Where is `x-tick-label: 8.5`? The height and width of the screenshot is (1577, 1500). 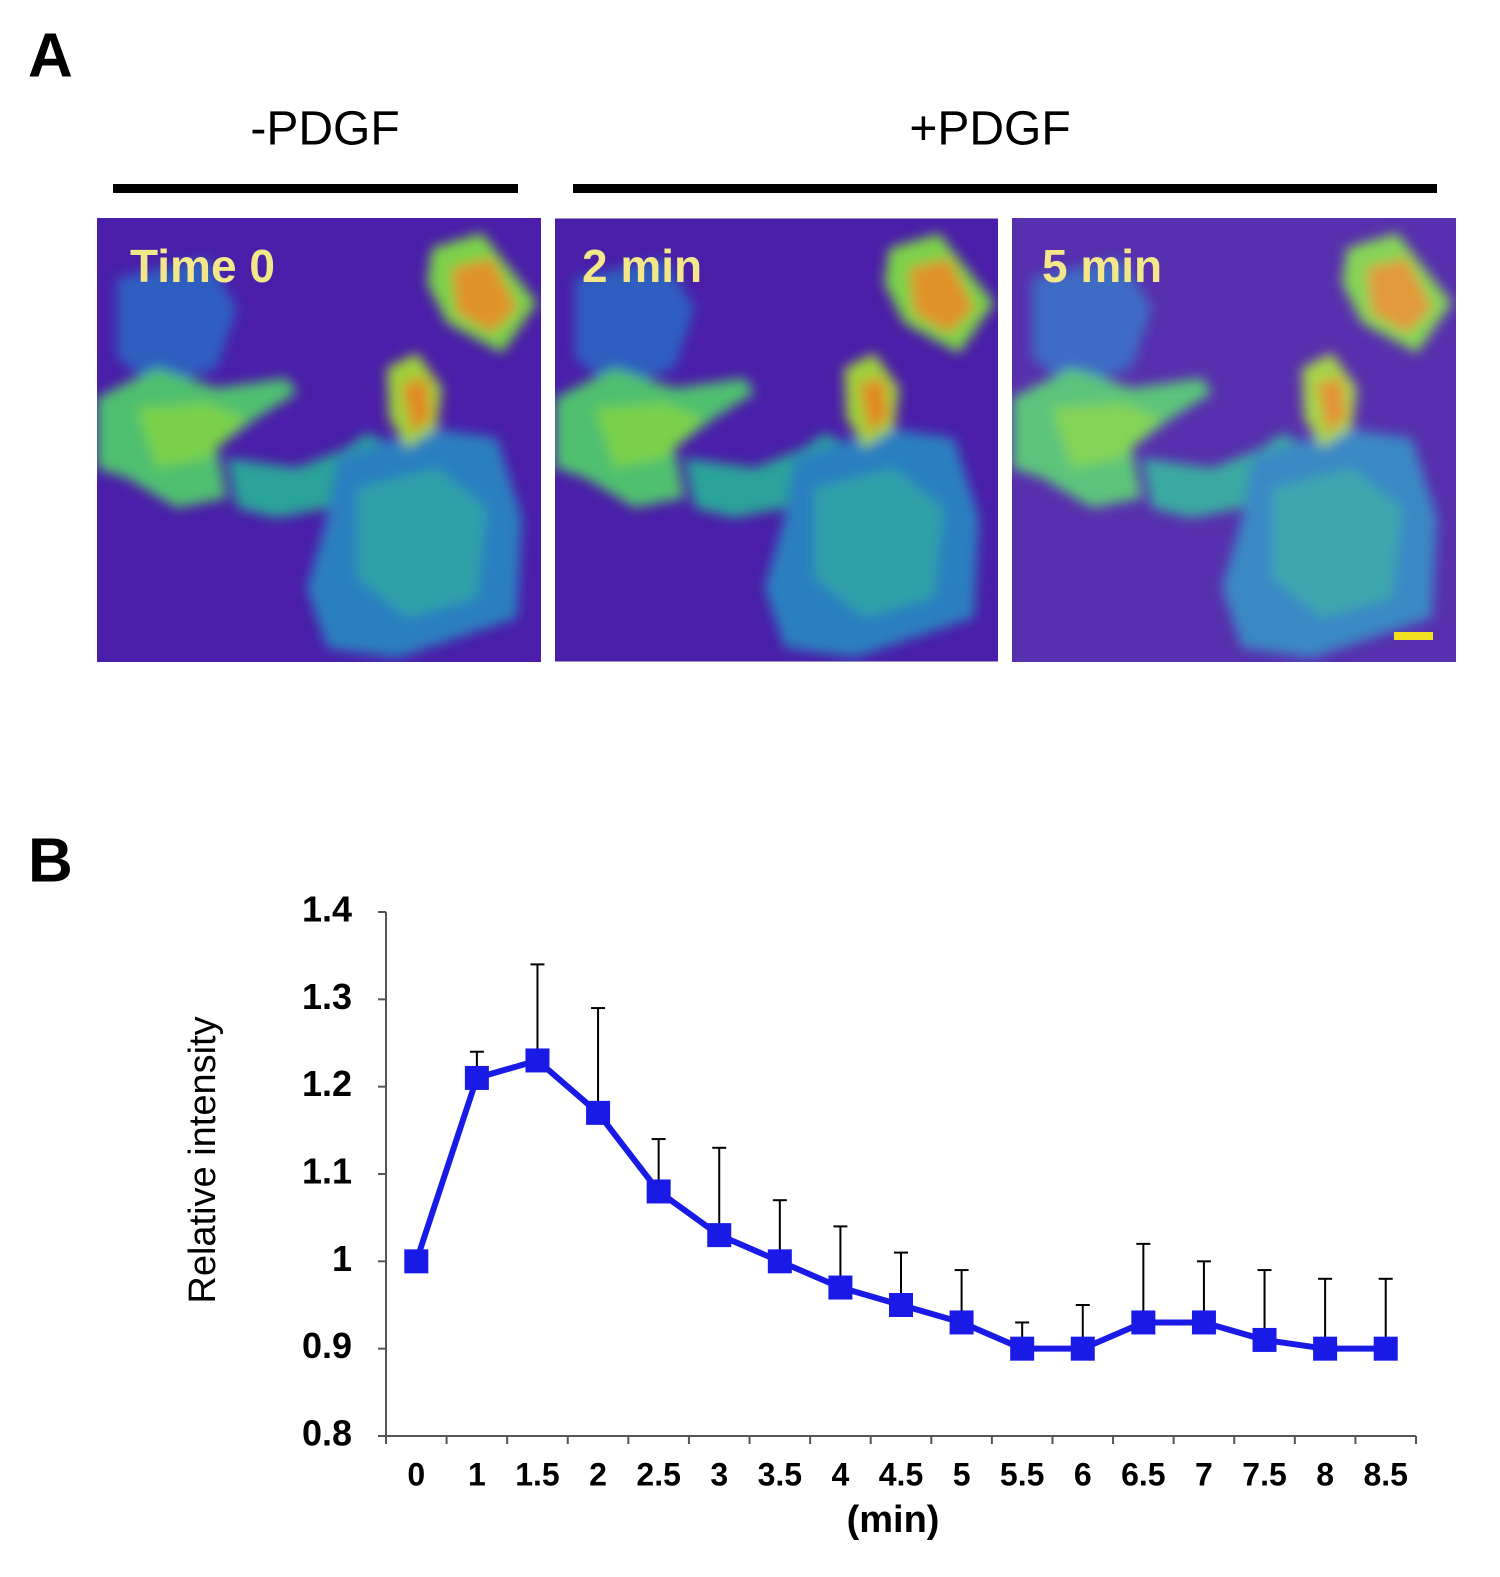
x-tick-label: 8.5 is located at coordinates (1385, 1474).